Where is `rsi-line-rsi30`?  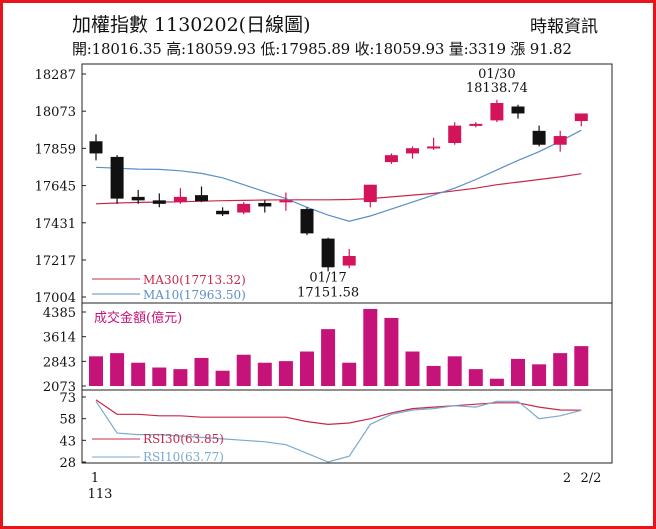
rsi-line-rsi30 is located at coordinates (338, 412).